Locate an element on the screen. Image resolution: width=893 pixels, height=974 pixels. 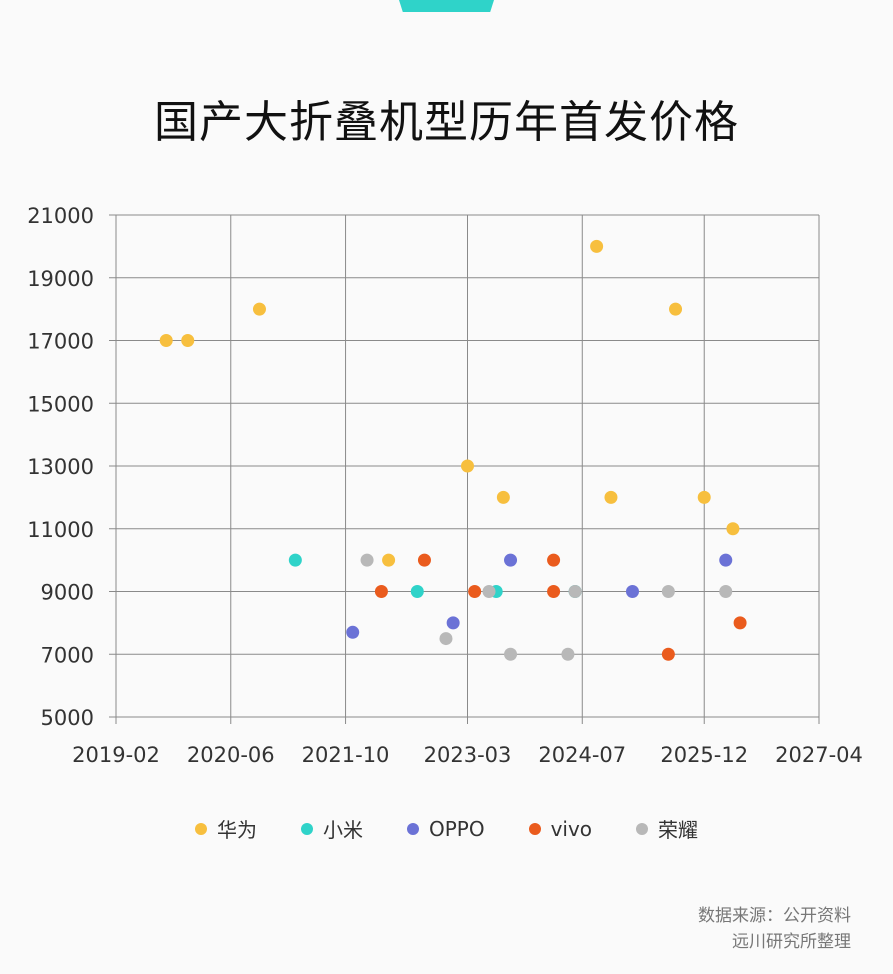
y-tick-label: 11000 is located at coordinates (60, 530).